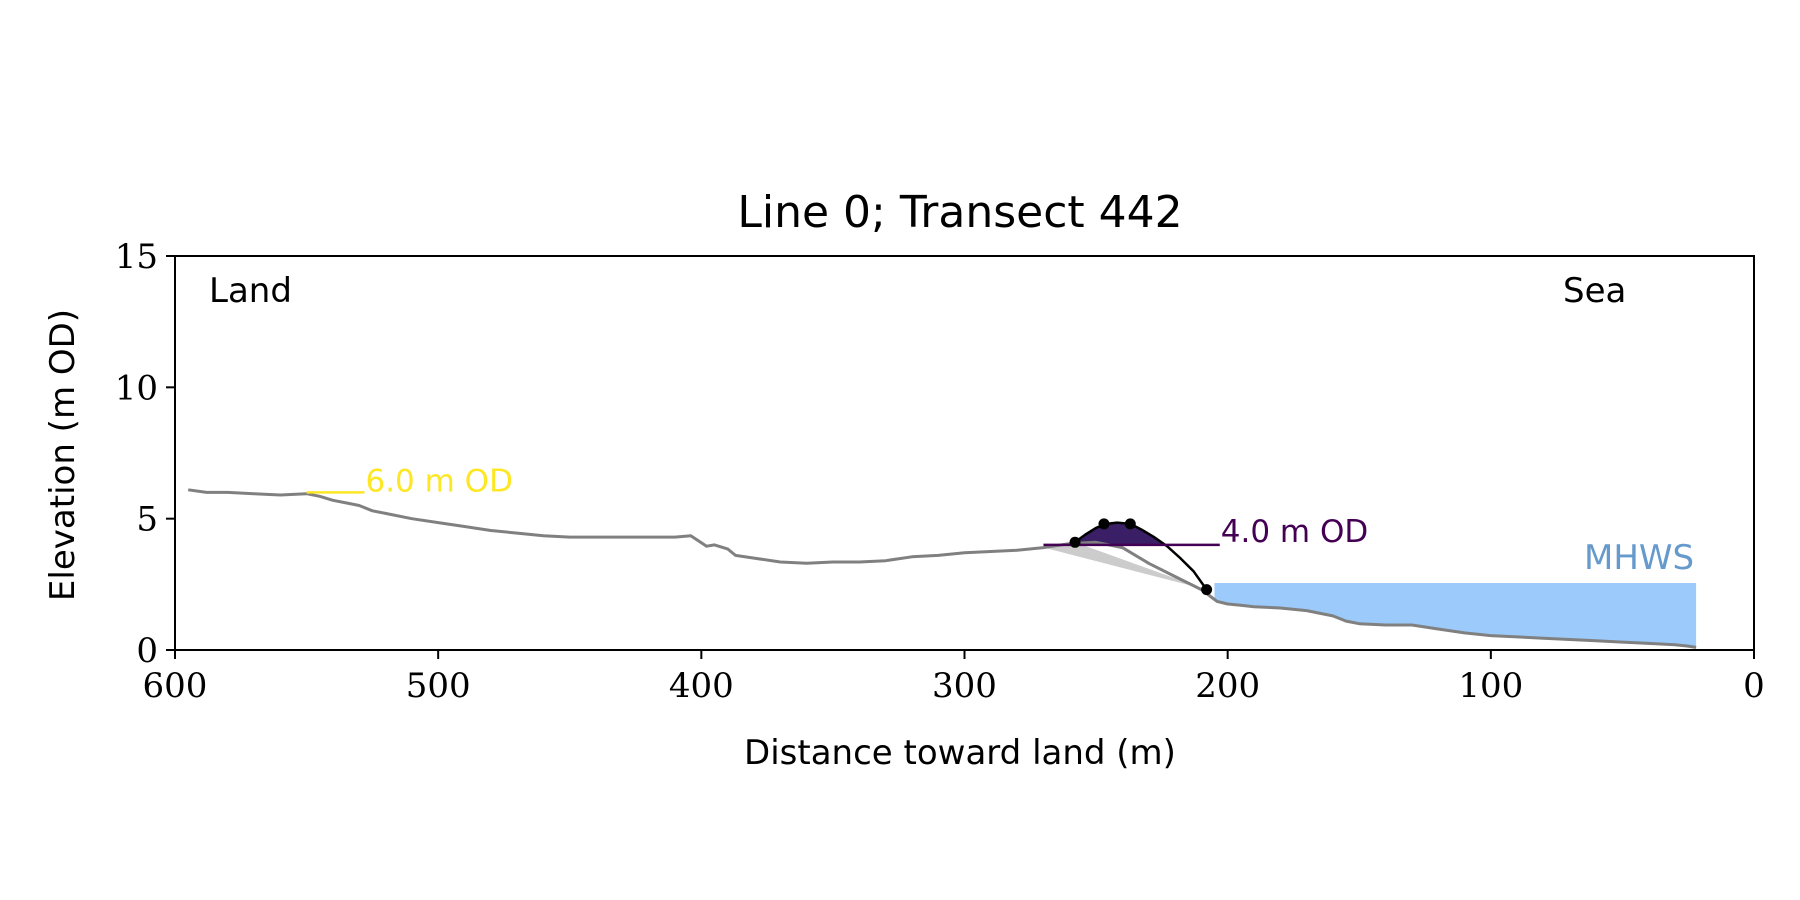  I want to click on x-axis-label: Distance toward land (m), so click(960, 753).